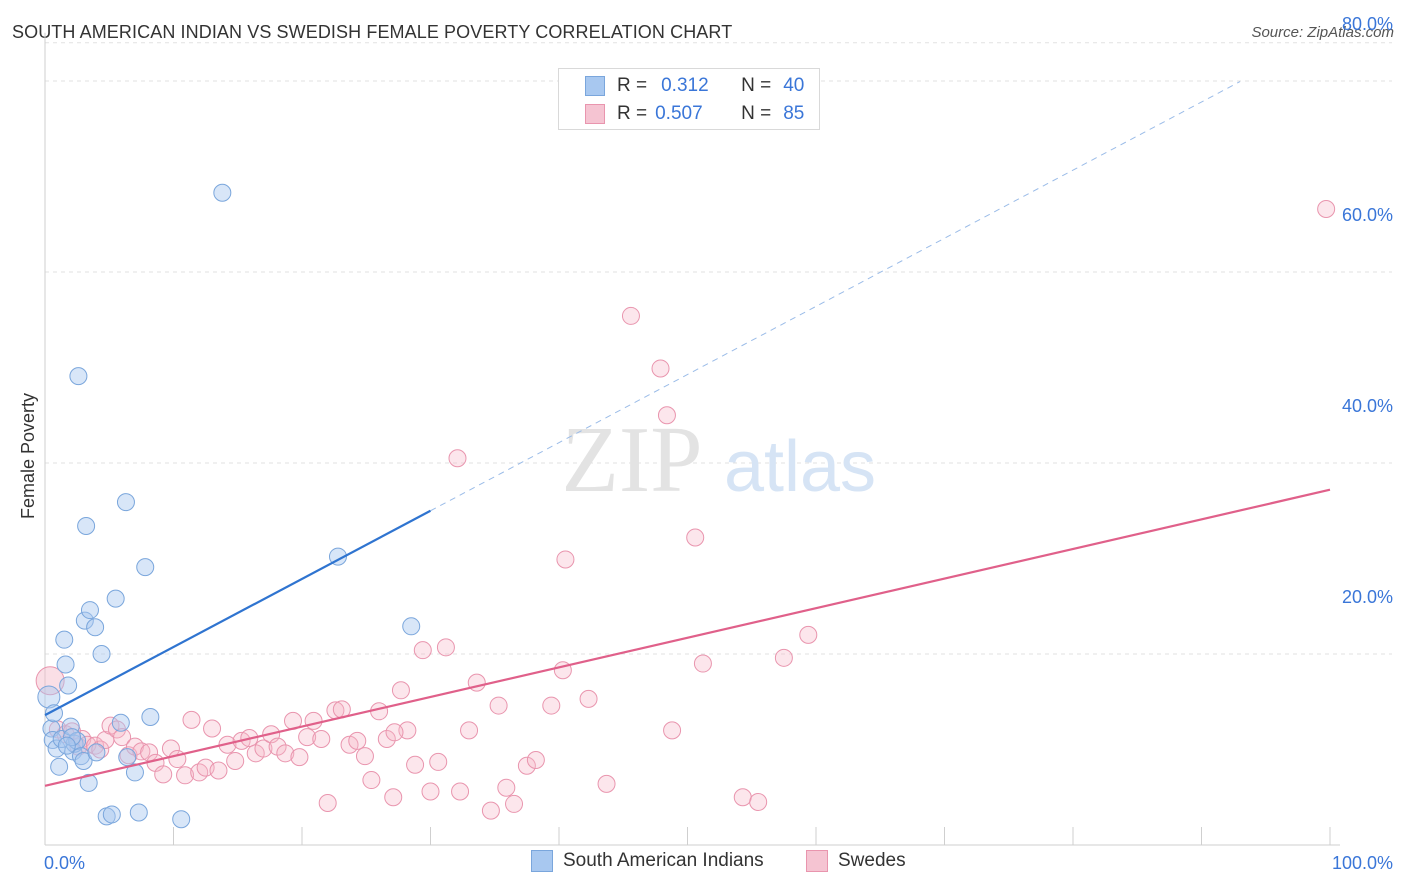 The width and height of the screenshot is (1406, 892). Describe the element at coordinates (756, 113) in the screenshot. I see `legend-n-label: N =` at that location.